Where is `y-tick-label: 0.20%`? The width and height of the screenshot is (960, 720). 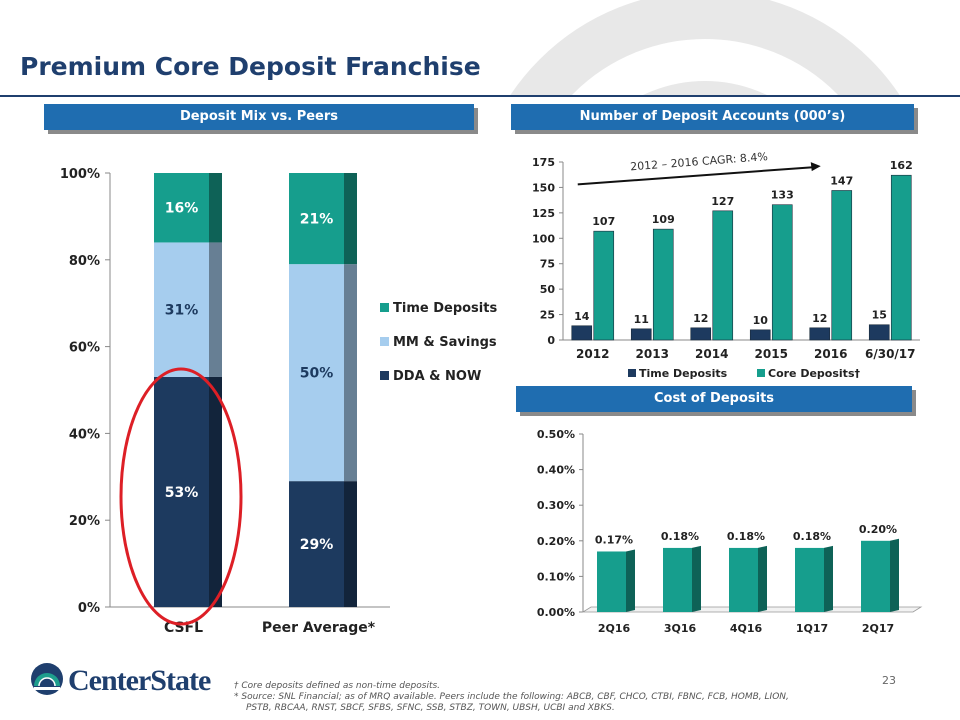
y-tick-label: 0.20% is located at coordinates (556, 541).